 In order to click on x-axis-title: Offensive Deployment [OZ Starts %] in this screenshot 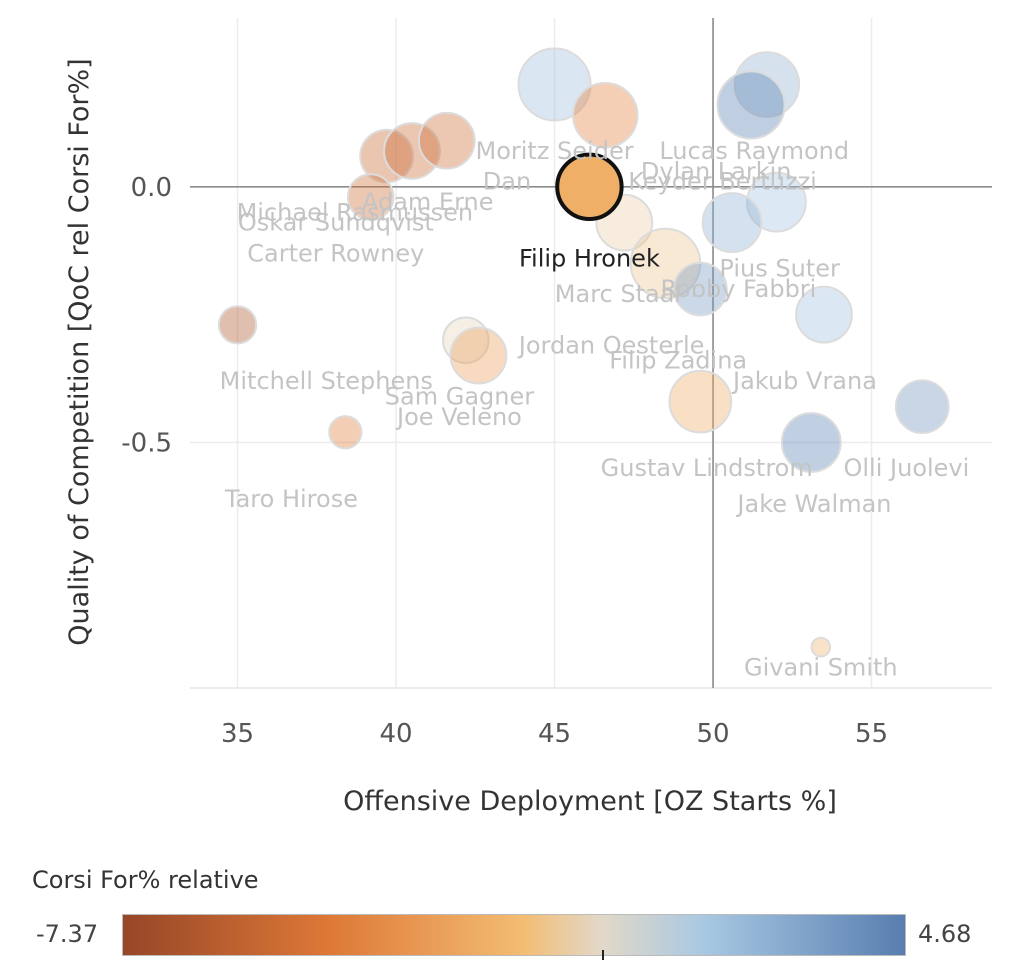, I will do `click(590, 801)`.